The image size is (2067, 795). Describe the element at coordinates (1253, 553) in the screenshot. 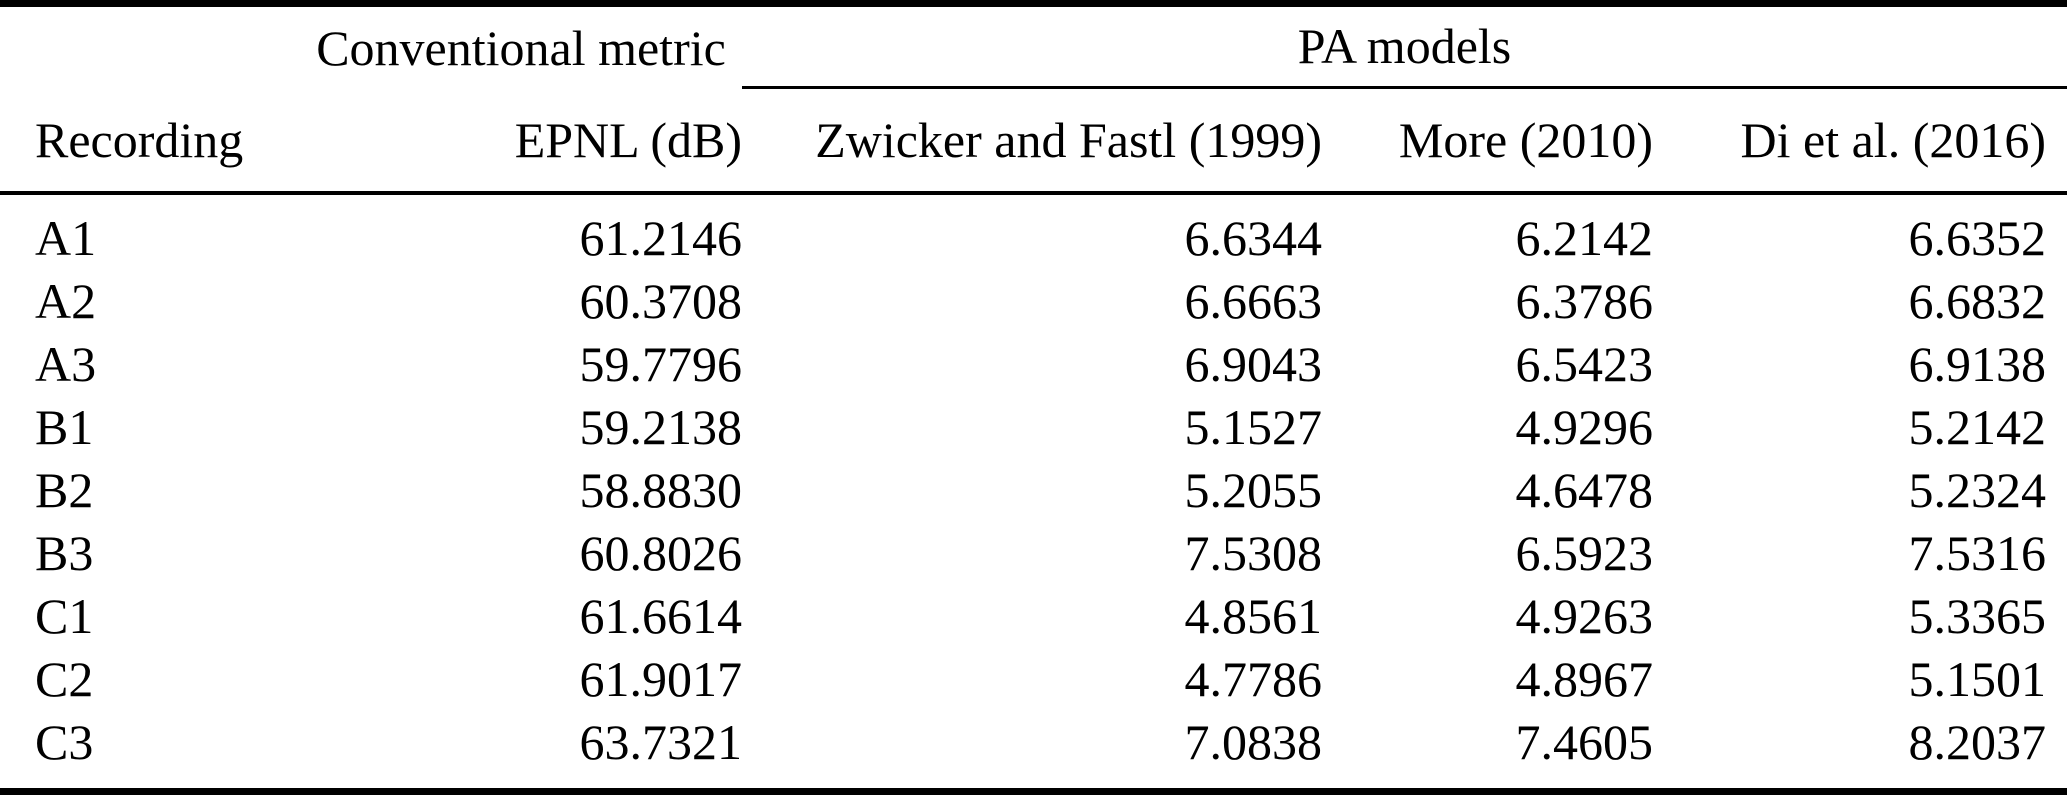

I see `cell-zwicker: 7.5308` at that location.